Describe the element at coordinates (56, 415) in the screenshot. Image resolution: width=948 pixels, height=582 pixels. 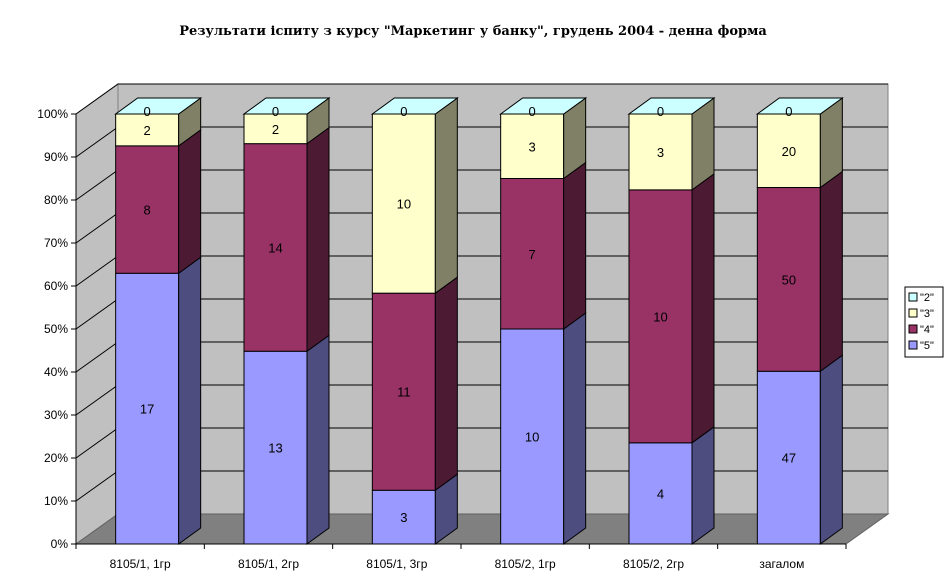
I see `y-tick-label: 30%` at that location.